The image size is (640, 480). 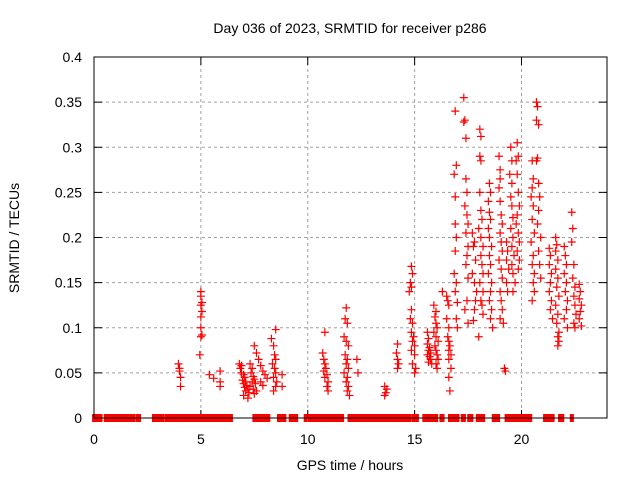 I want to click on y-tick-label: 0.15, so click(x=68, y=283).